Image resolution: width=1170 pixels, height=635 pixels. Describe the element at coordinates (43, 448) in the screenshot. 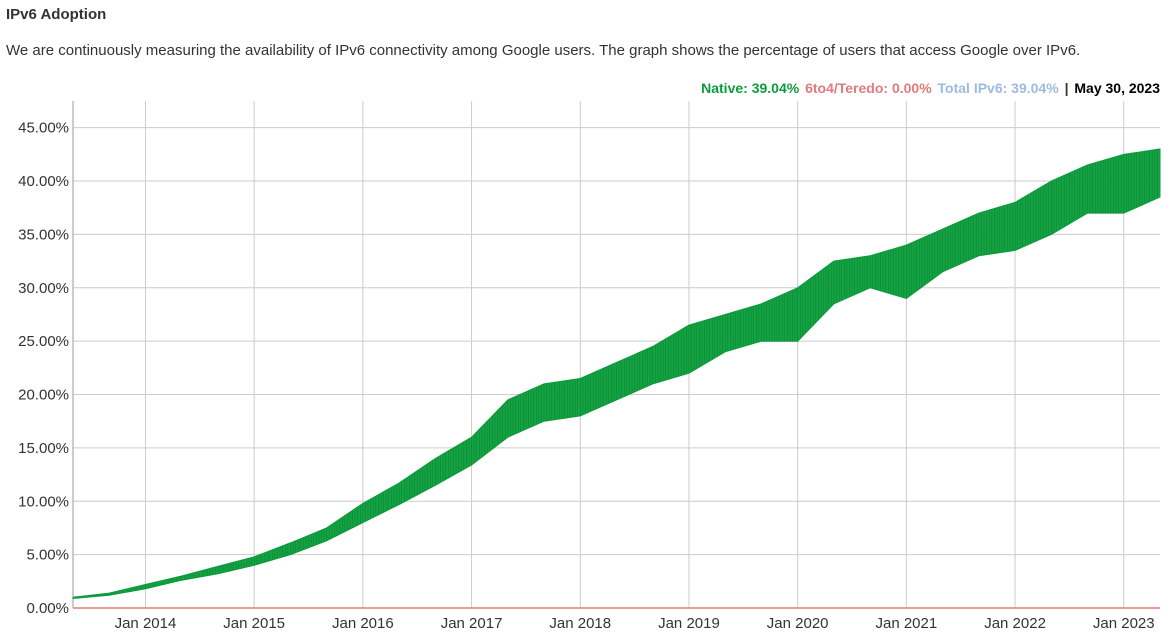

I see `y-tick-label: 15.00%` at that location.